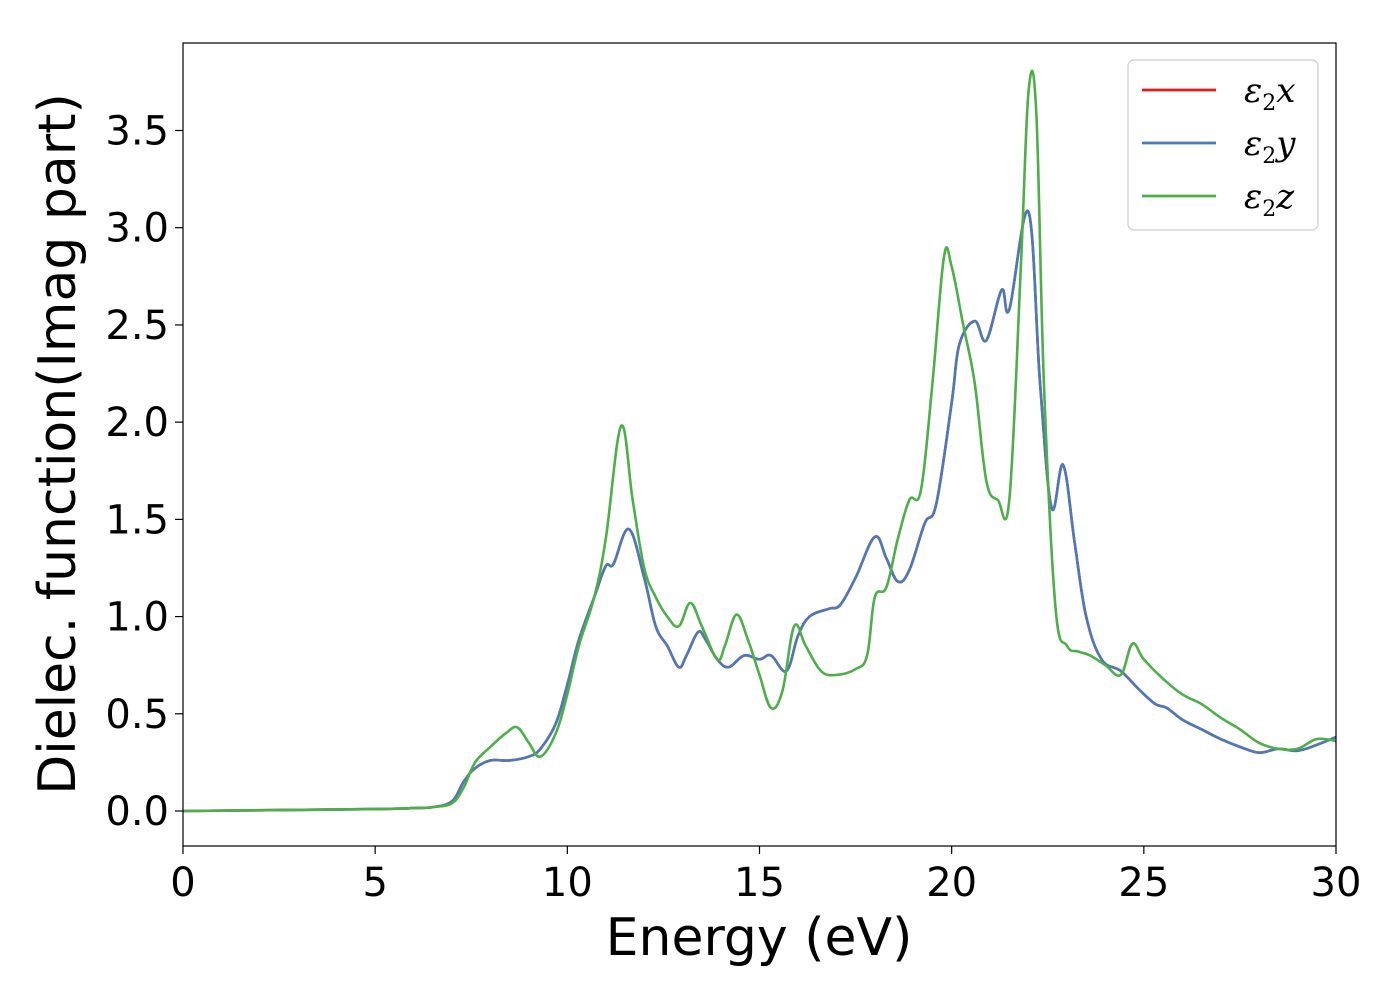  What do you see at coordinates (137, 618) in the screenshot?
I see `y-tick-label: 1.0` at bounding box center [137, 618].